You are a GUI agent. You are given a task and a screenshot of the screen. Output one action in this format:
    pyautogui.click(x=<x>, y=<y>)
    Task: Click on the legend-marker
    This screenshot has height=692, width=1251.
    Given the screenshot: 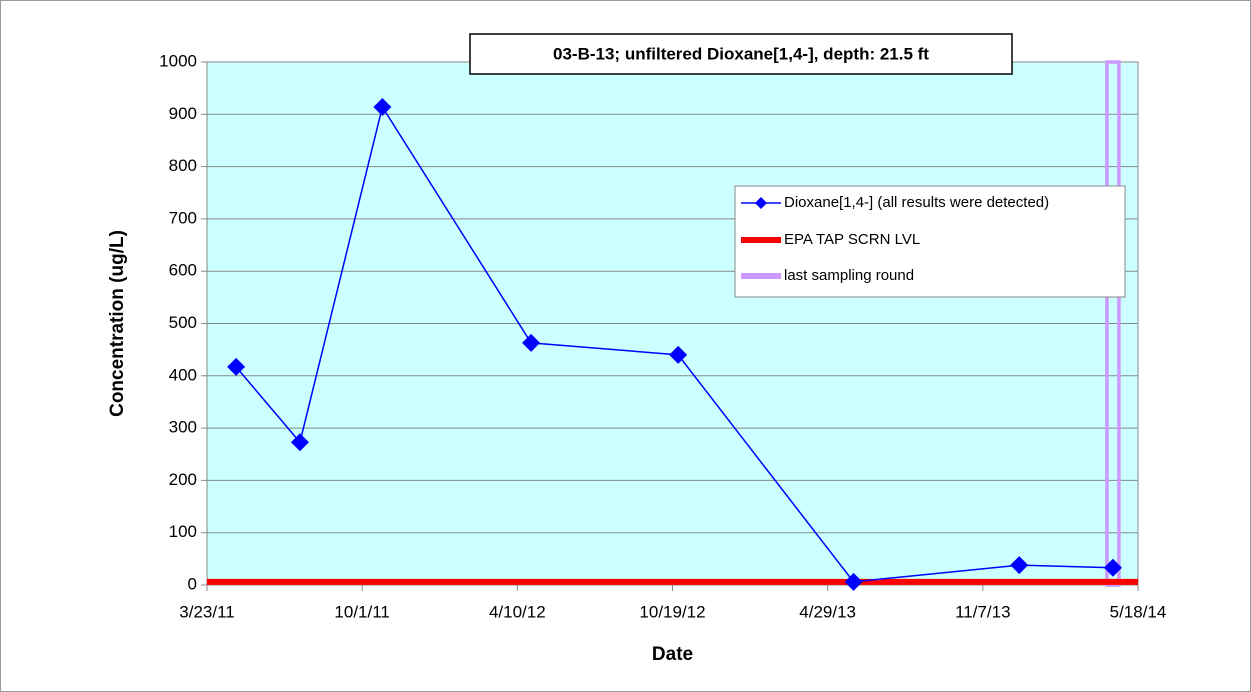 What is the action you would take?
    pyautogui.click(x=761, y=203)
    